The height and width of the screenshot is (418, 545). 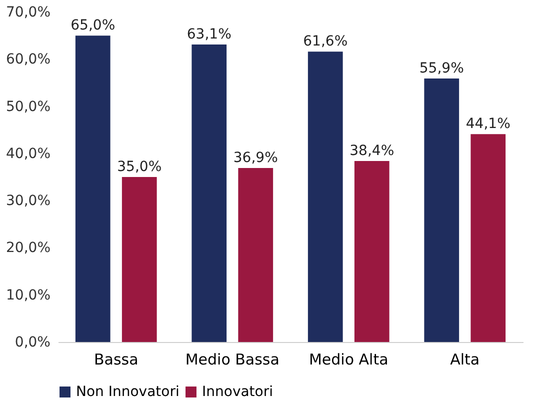 What do you see at coordinates (28, 201) in the screenshot?
I see `y-tick-label: 30,0%` at bounding box center [28, 201].